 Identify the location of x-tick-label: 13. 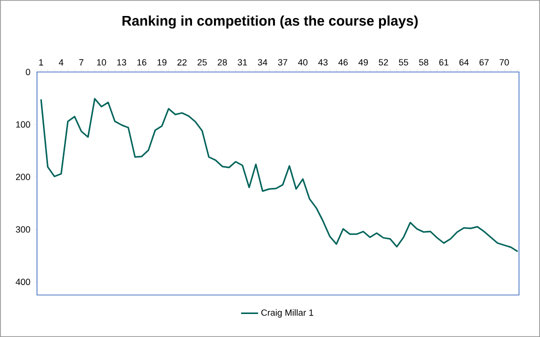
(121, 62).